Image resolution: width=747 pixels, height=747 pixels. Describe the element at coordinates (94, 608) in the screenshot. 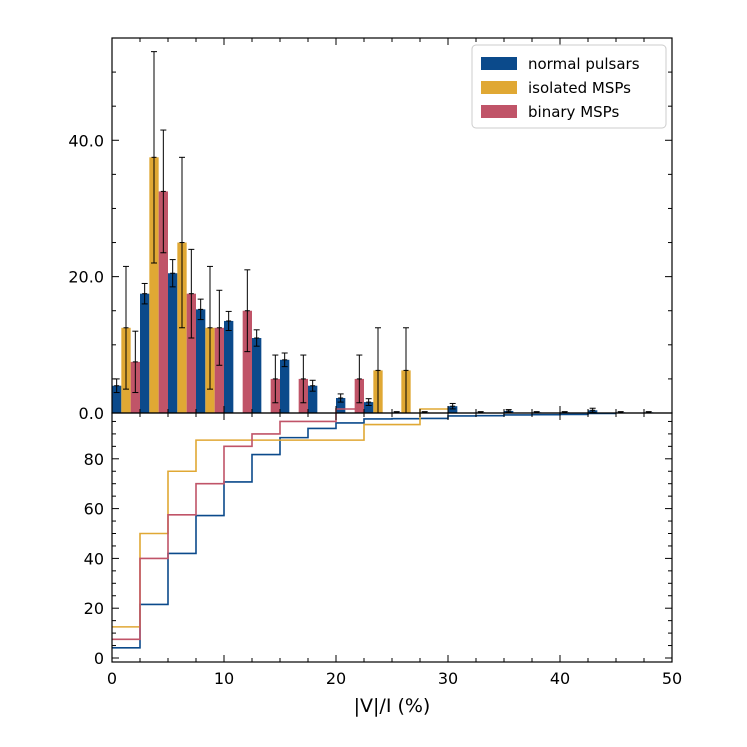

I see `y-tick-label: 20` at that location.